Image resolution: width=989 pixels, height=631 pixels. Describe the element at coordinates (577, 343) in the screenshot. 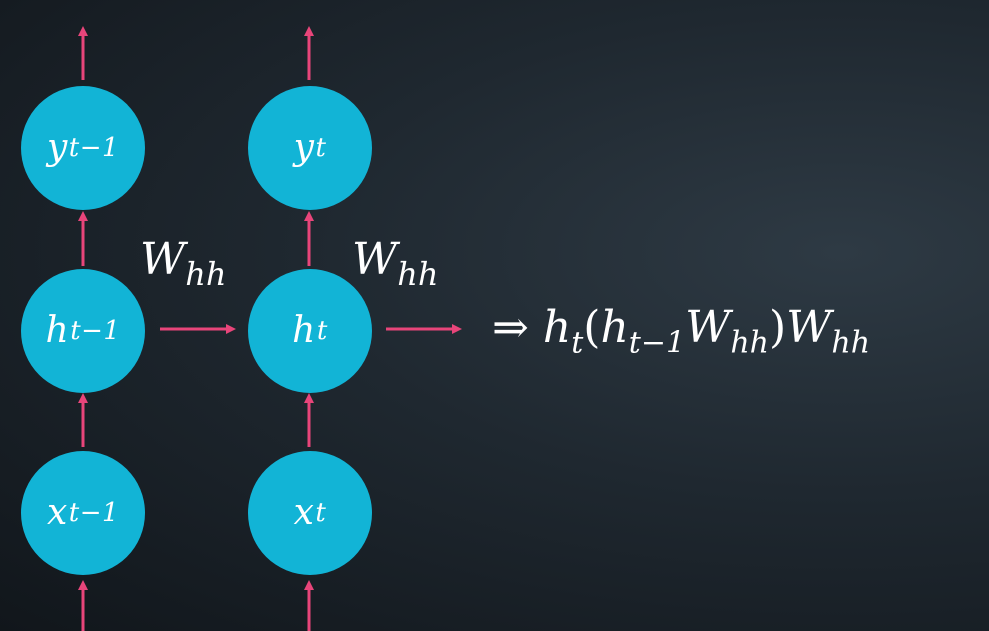

I see `equation-h-subscript: t` at that location.